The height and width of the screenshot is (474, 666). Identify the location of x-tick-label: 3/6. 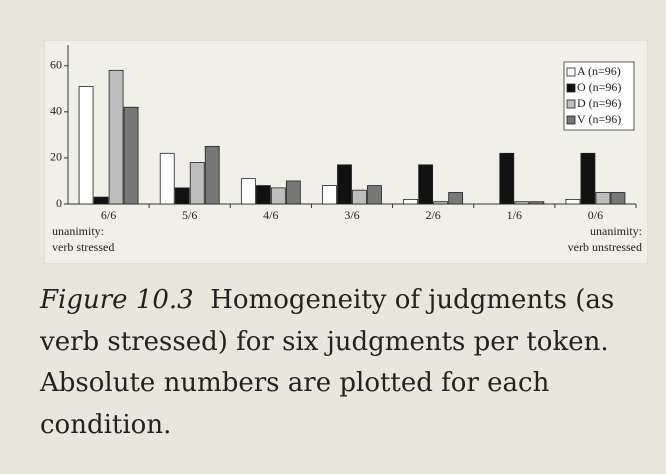
(351, 215).